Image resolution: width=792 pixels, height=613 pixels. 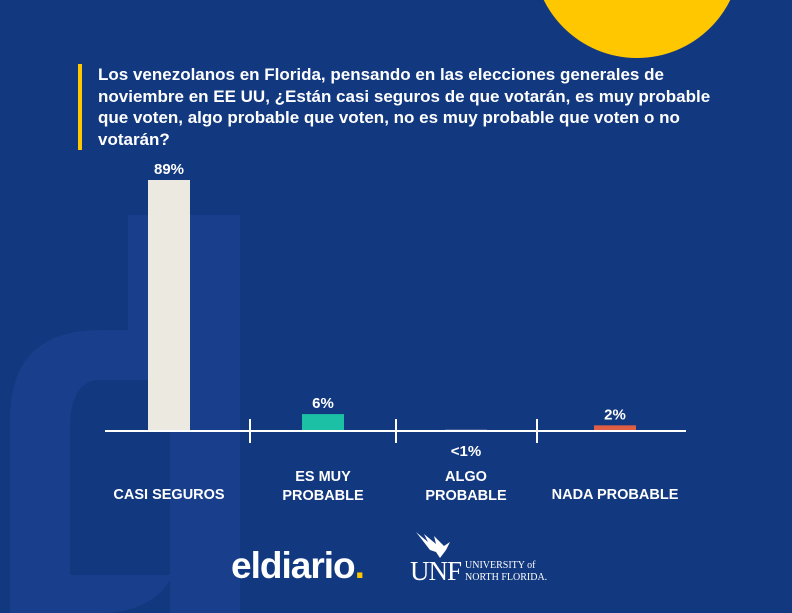 I want to click on category-label-3: NADA PROBABLE, so click(x=615, y=495).